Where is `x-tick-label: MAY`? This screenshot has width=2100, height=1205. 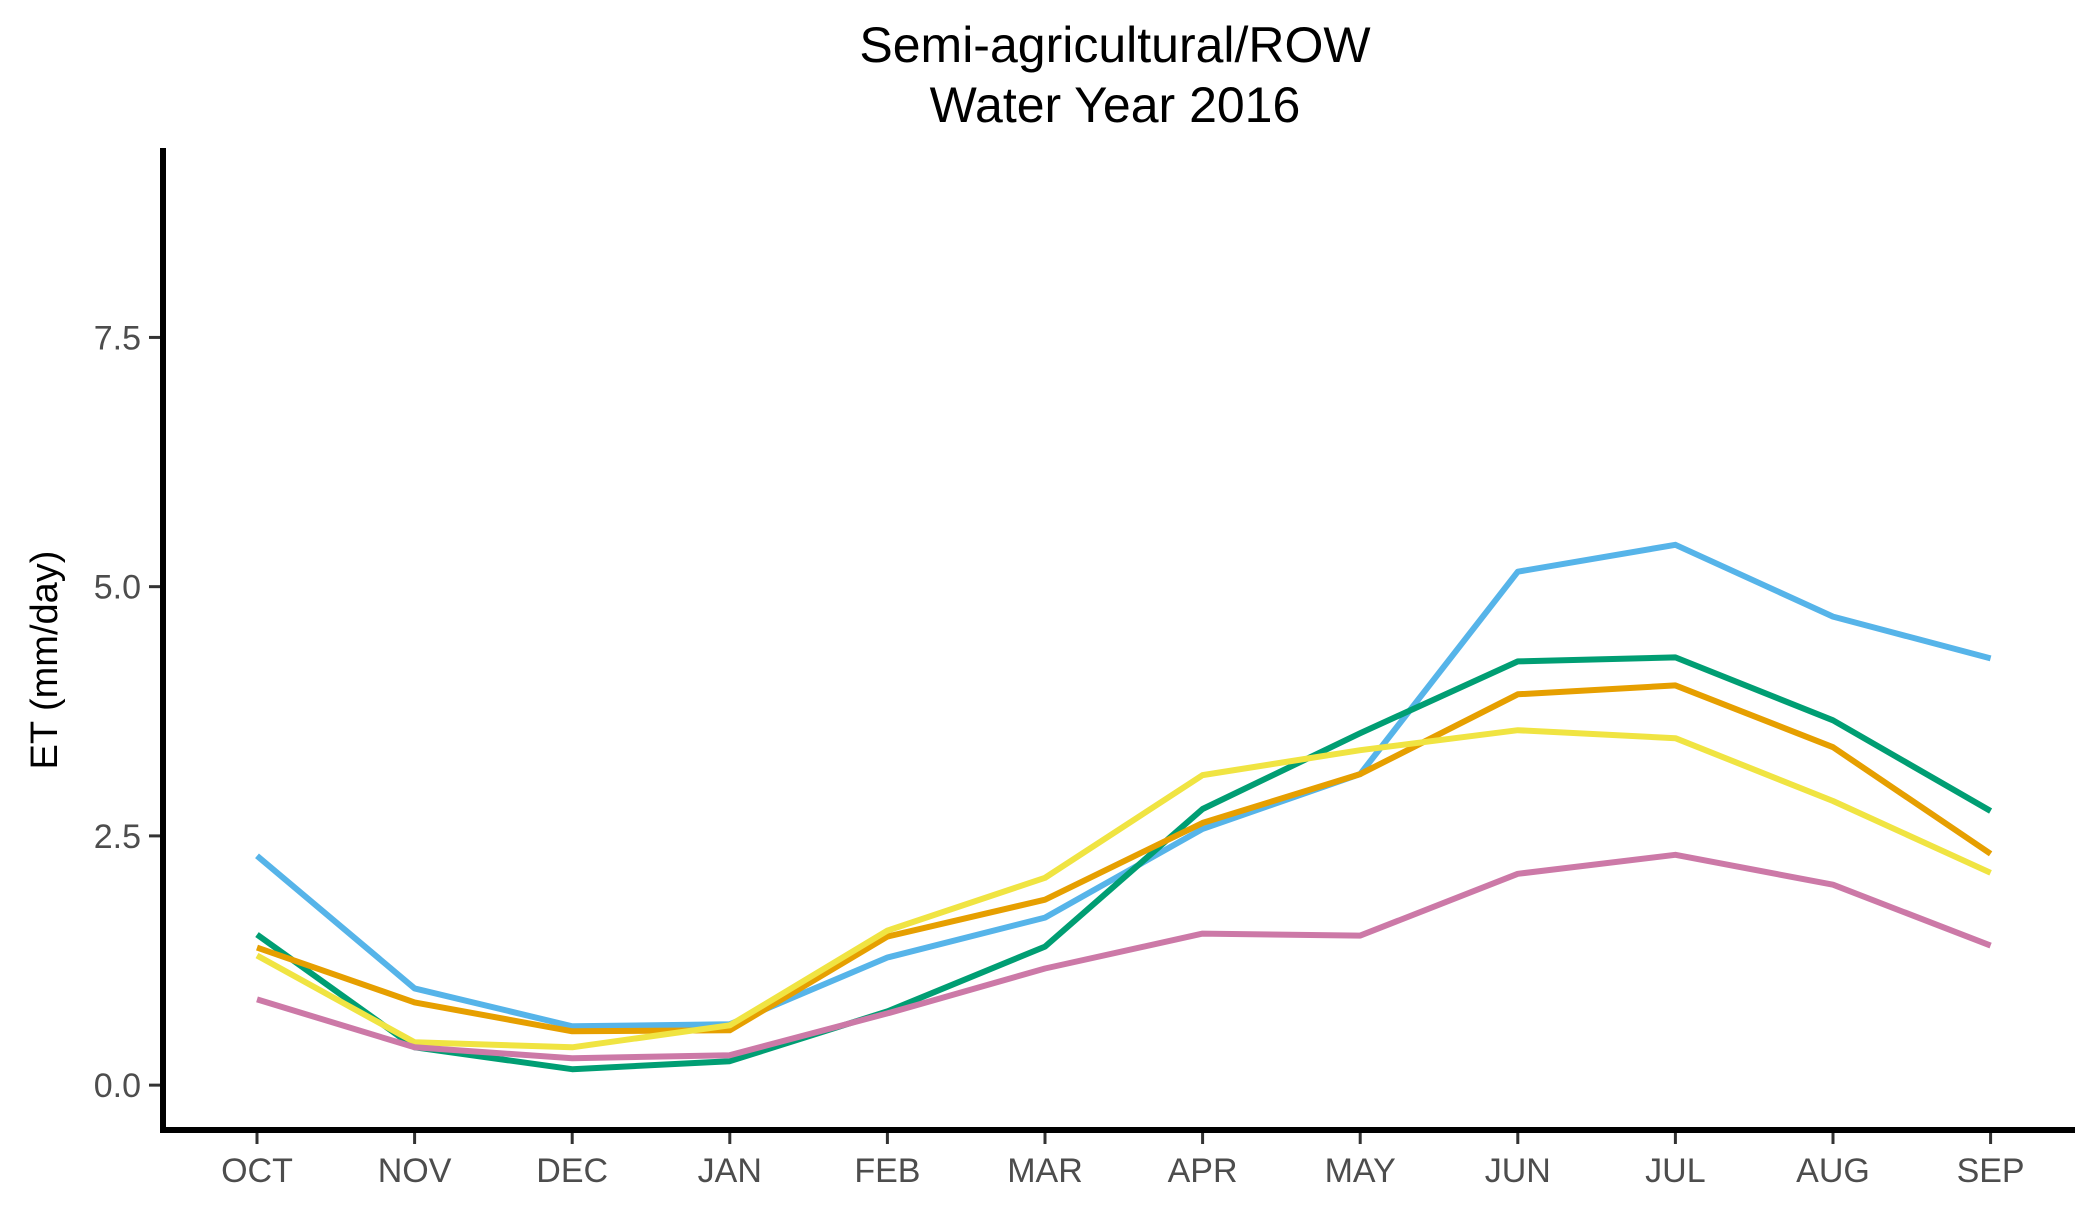
x-tick-label: MAY is located at coordinates (1360, 1171).